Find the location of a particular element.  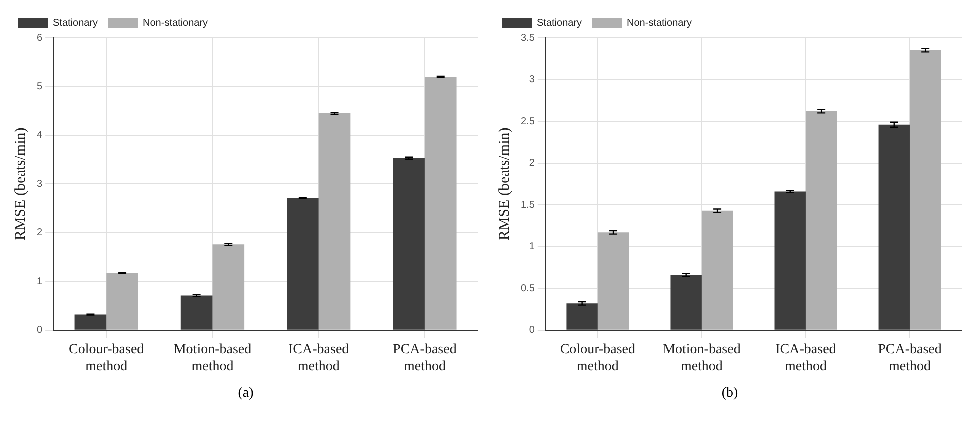

y-tick-label: 0.5 is located at coordinates (528, 288).